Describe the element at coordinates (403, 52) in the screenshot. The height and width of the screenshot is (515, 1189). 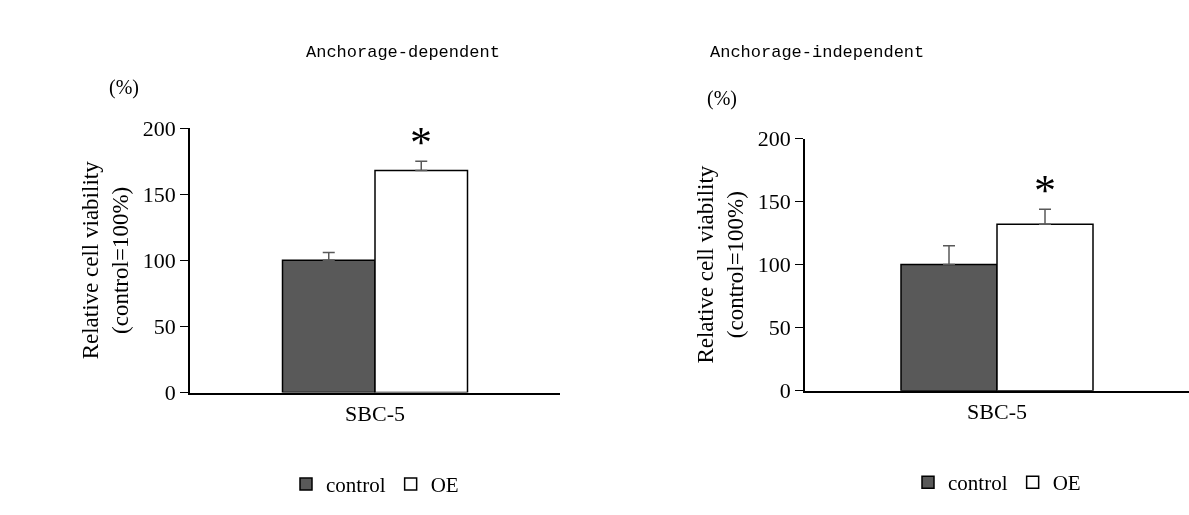
I see `chart-title: Anchorage-dependent` at that location.